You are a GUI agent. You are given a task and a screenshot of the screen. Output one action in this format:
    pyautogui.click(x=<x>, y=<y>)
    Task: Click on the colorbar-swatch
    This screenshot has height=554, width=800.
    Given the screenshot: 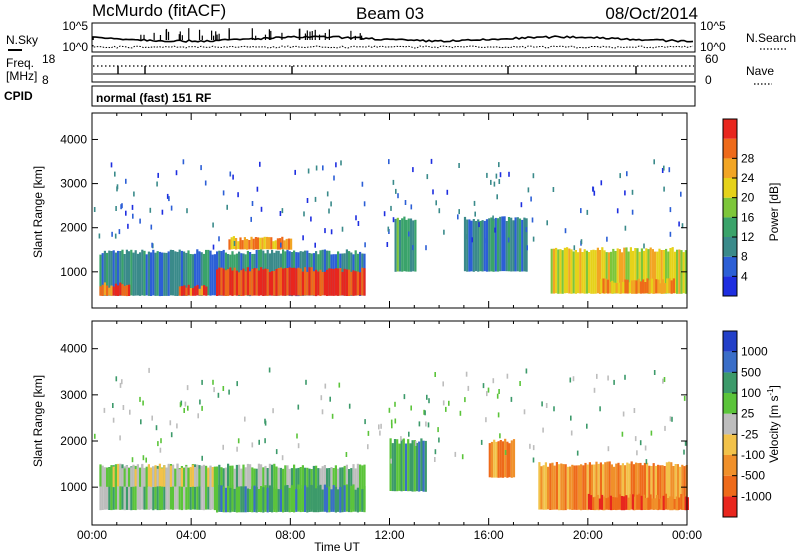 What is the action you would take?
    pyautogui.click(x=730, y=247)
    